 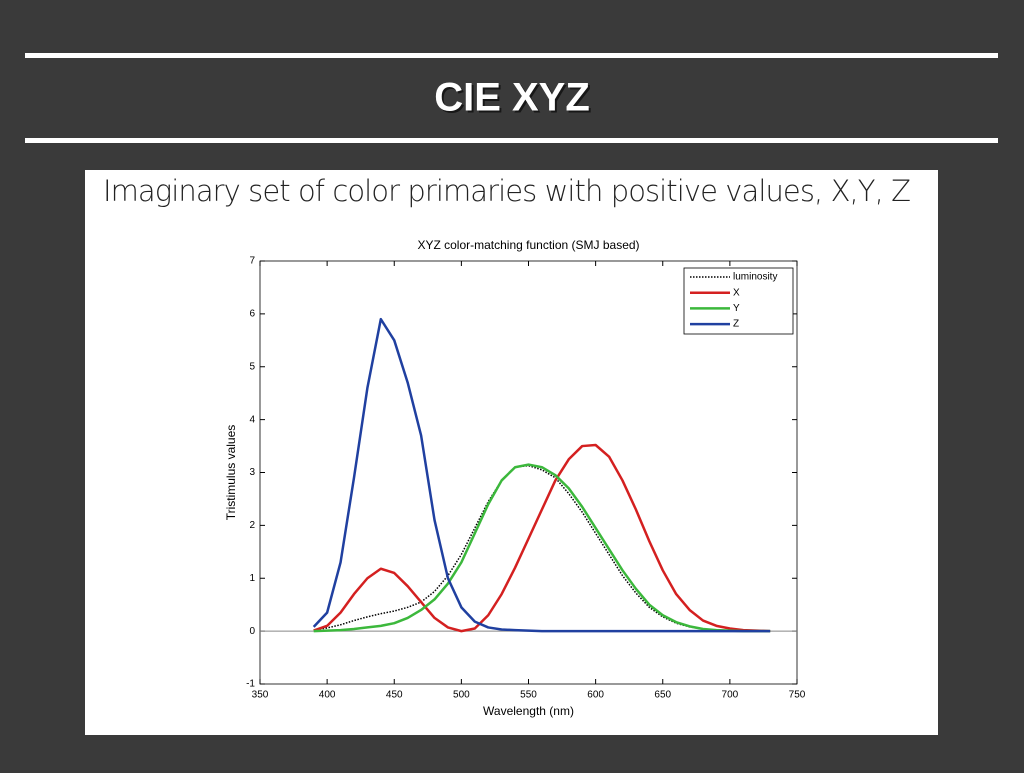 I want to click on title-shadow: CIE XYZ, so click(x=514, y=100).